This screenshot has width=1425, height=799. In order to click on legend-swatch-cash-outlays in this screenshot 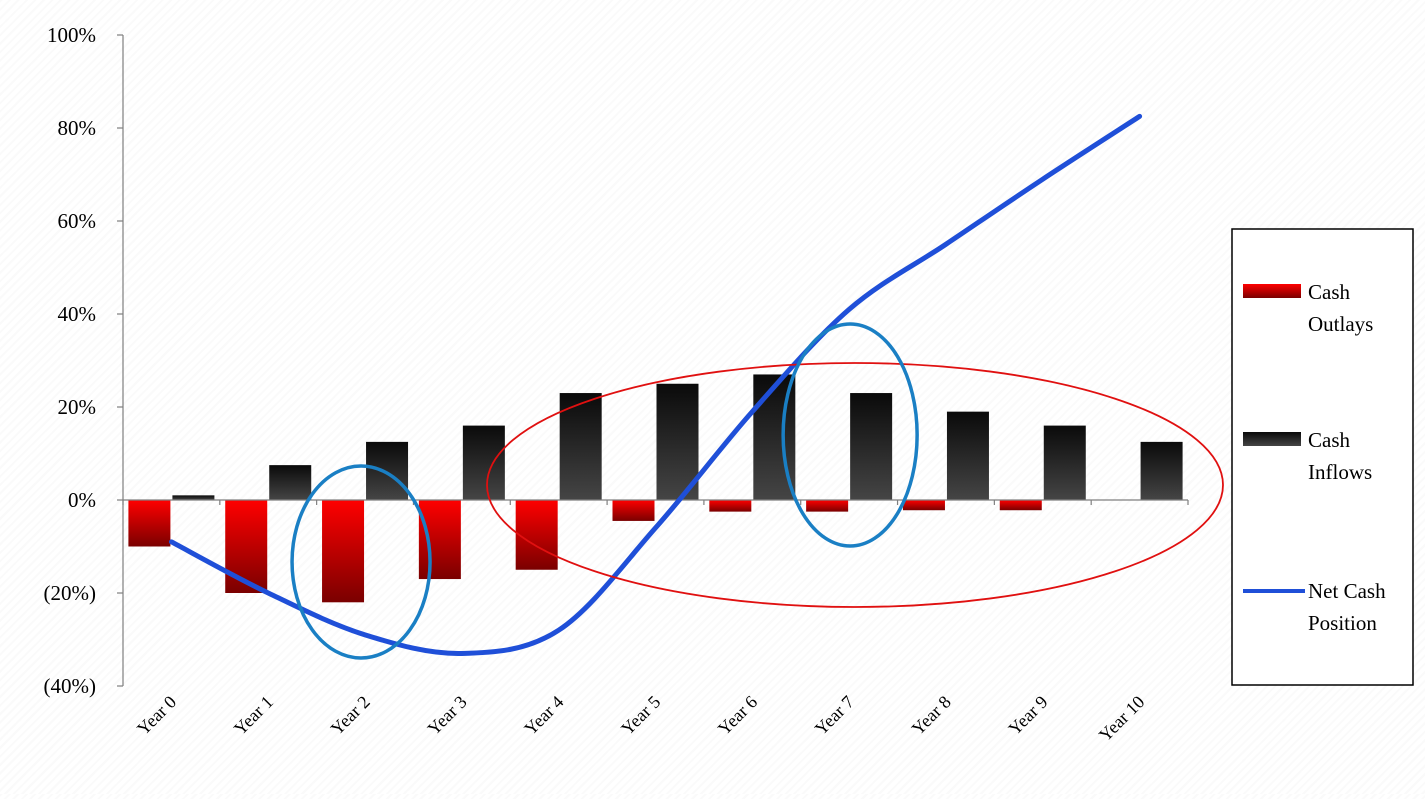, I will do `click(1272, 291)`.